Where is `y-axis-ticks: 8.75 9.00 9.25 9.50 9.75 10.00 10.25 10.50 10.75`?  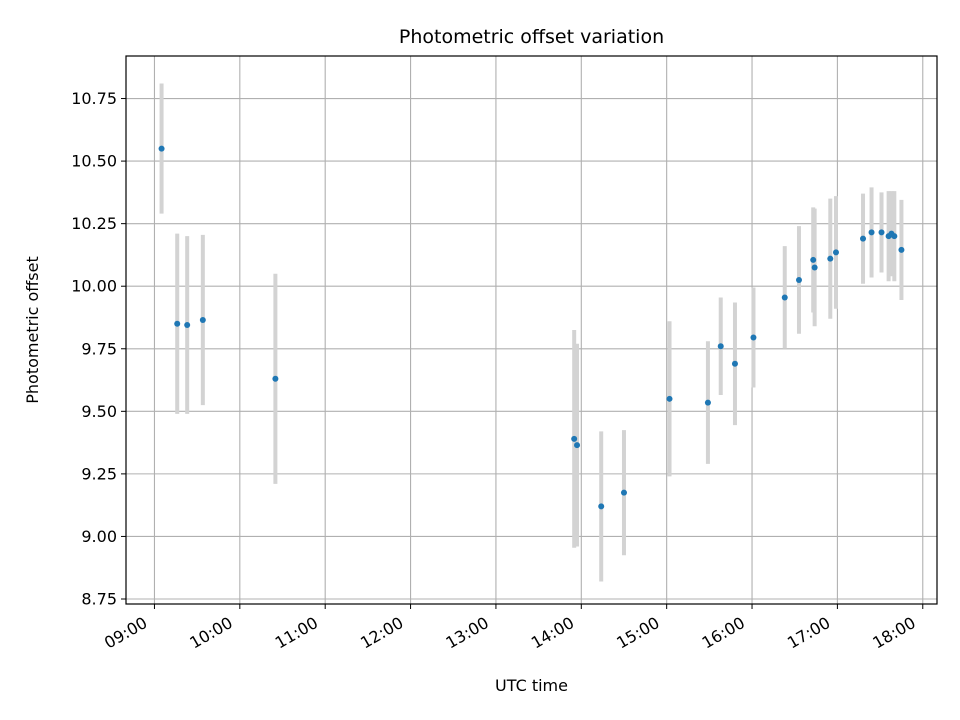
y-axis-ticks: 8.75 9.00 9.25 9.50 9.75 10.00 10.25 10.50 10.75 is located at coordinates (98, 348).